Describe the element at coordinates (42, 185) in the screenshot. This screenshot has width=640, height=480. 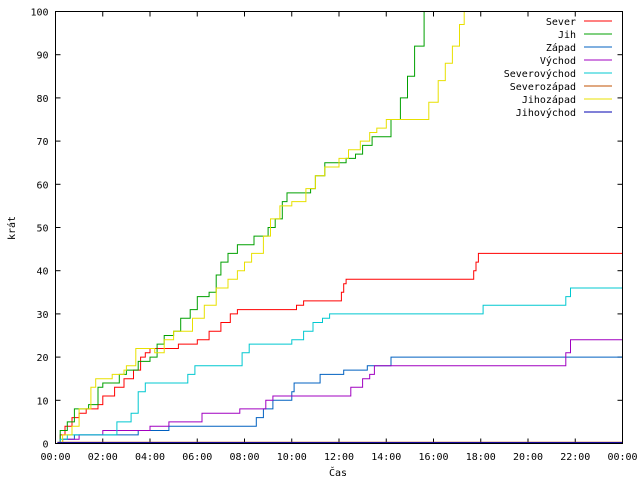
I see `y-tick-label: 60` at that location.